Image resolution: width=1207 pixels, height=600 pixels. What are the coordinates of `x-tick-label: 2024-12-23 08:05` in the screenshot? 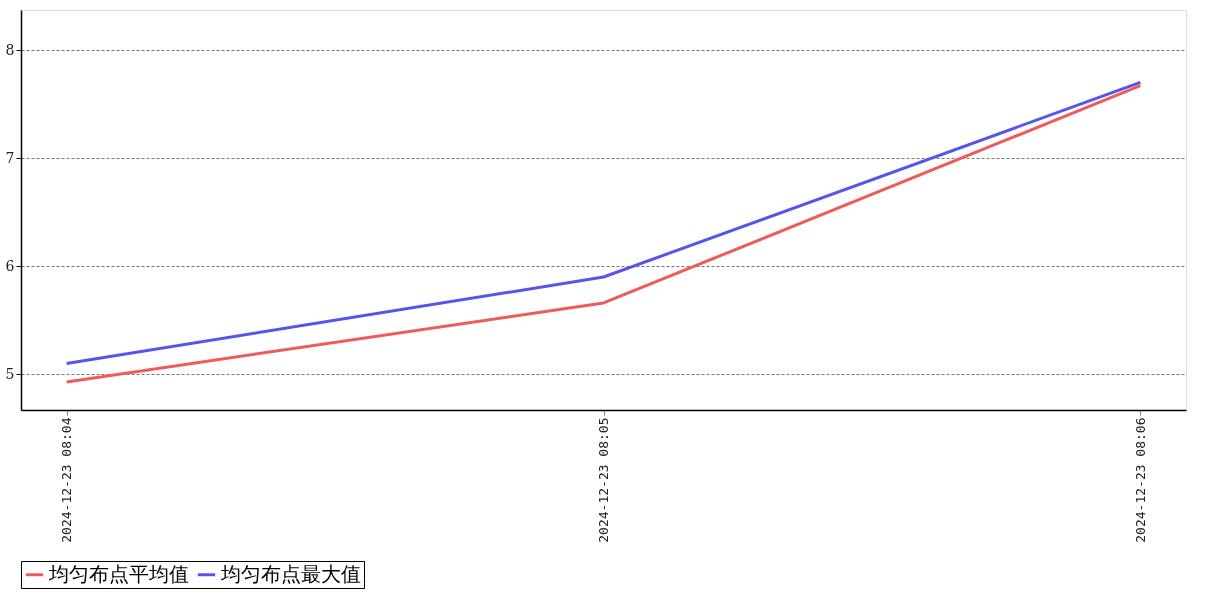 It's located at (603, 480).